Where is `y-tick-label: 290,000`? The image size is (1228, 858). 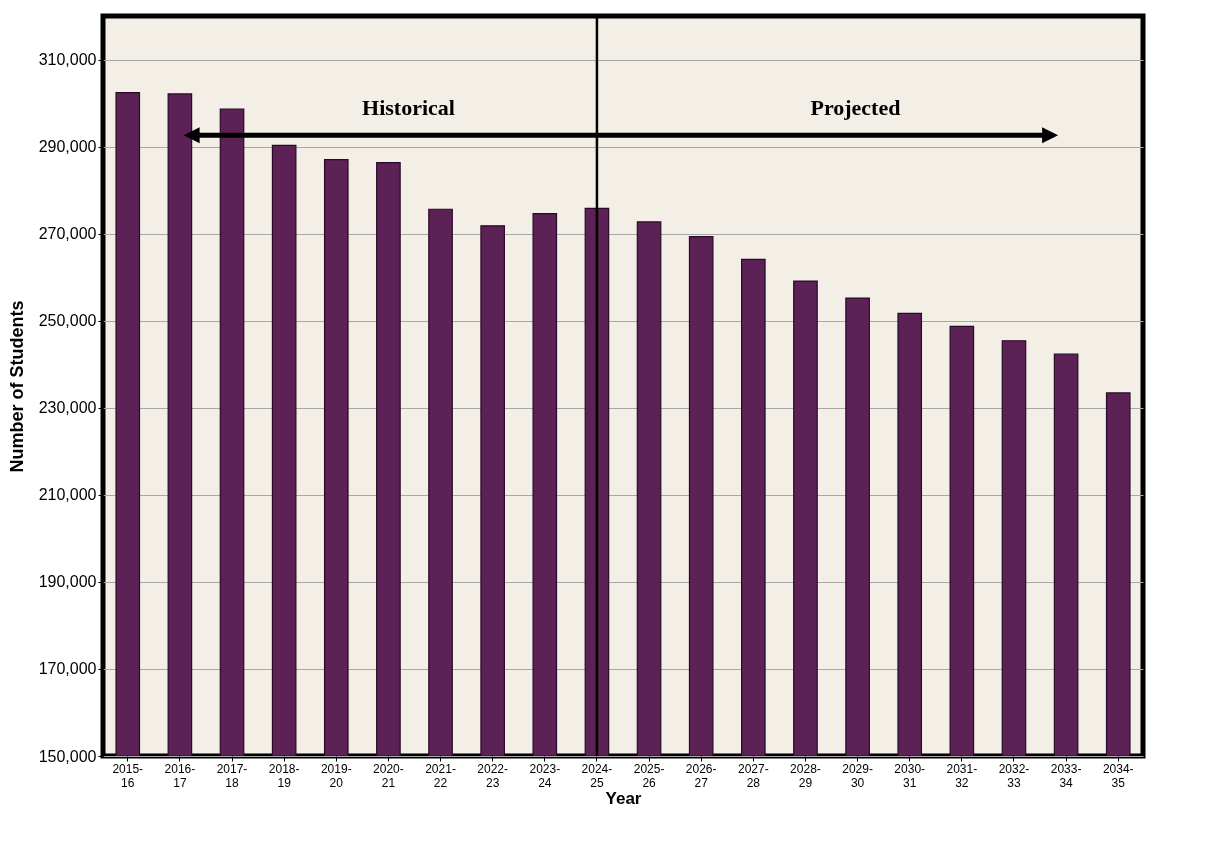 y-tick-label: 290,000 is located at coordinates (67, 147).